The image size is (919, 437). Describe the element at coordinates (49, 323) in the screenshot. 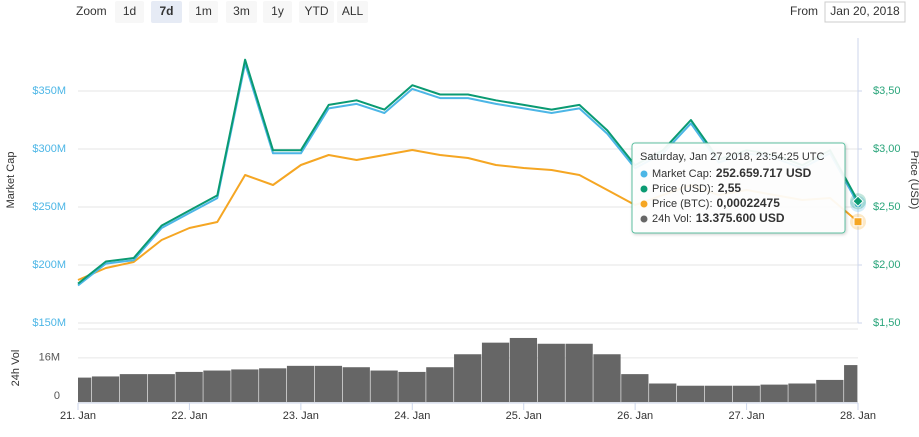

I see `y-tick-label: $150M` at that location.